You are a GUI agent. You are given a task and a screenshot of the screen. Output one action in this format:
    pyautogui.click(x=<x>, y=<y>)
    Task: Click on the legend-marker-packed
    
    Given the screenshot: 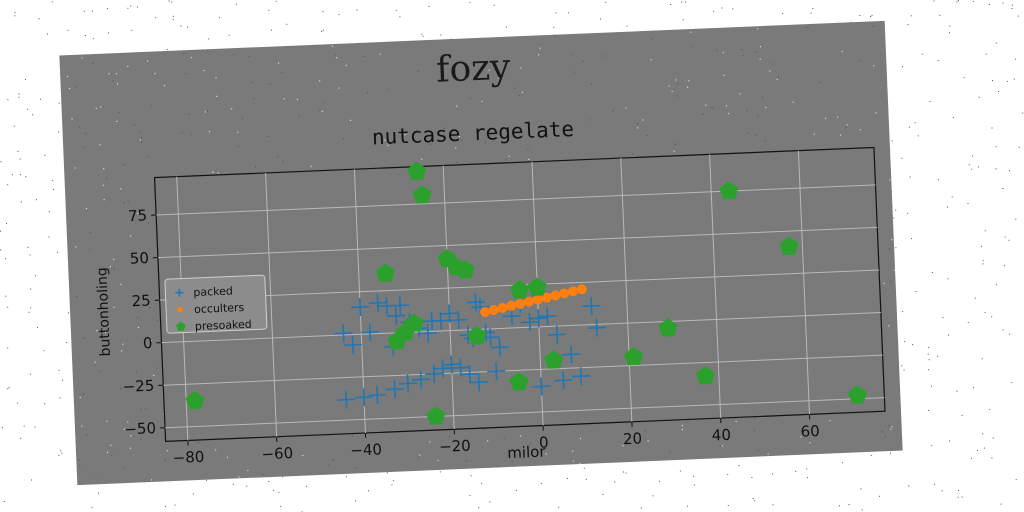 What is the action you would take?
    pyautogui.click(x=179, y=292)
    